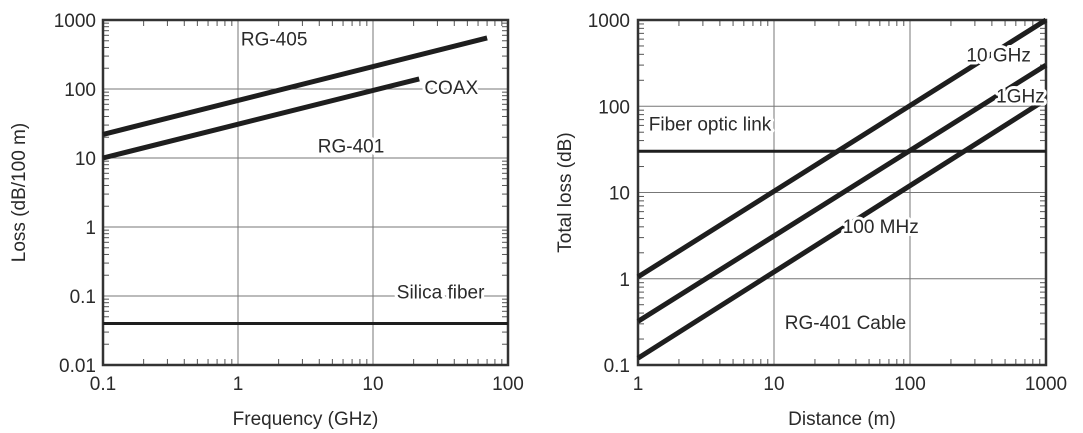  What do you see at coordinates (1046, 384) in the screenshot?
I see `x-tick-label: 1000` at bounding box center [1046, 384].